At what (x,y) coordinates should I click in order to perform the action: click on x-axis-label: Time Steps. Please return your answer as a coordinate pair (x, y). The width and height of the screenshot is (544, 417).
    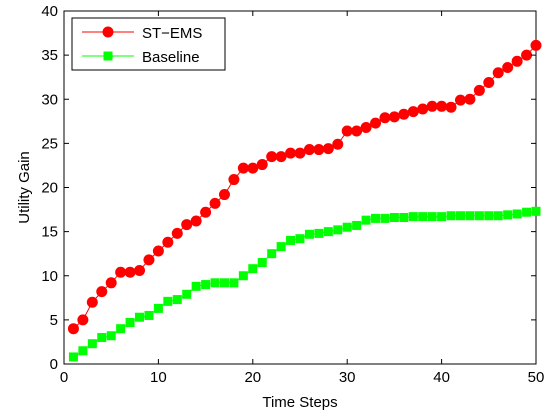
    Looking at the image, I should click on (299, 402).